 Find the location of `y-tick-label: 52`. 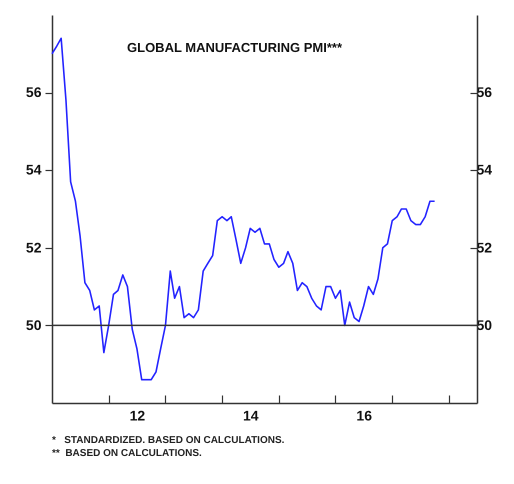

y-tick-label: 52 is located at coordinates (34, 247).